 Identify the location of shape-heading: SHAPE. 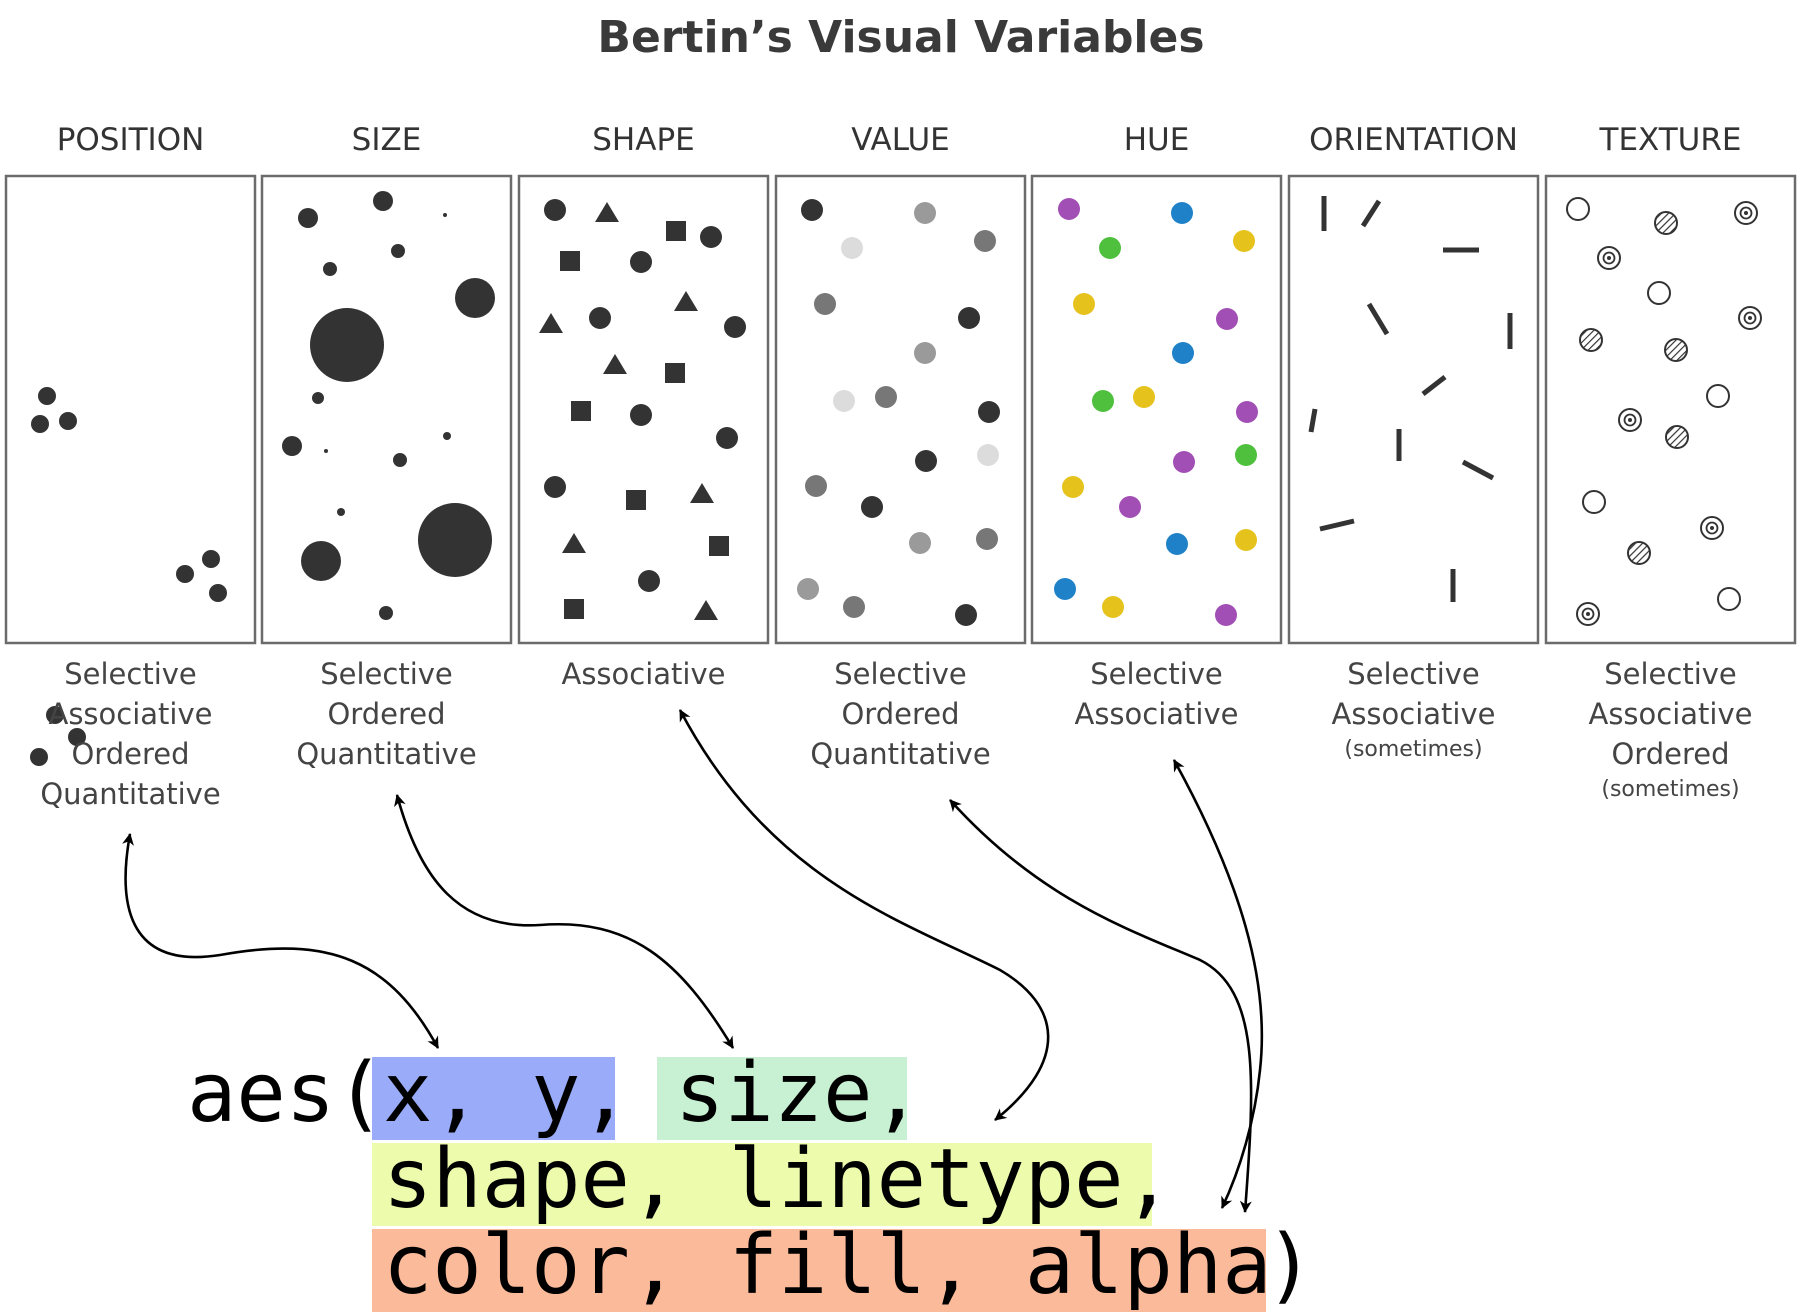
(643, 140).